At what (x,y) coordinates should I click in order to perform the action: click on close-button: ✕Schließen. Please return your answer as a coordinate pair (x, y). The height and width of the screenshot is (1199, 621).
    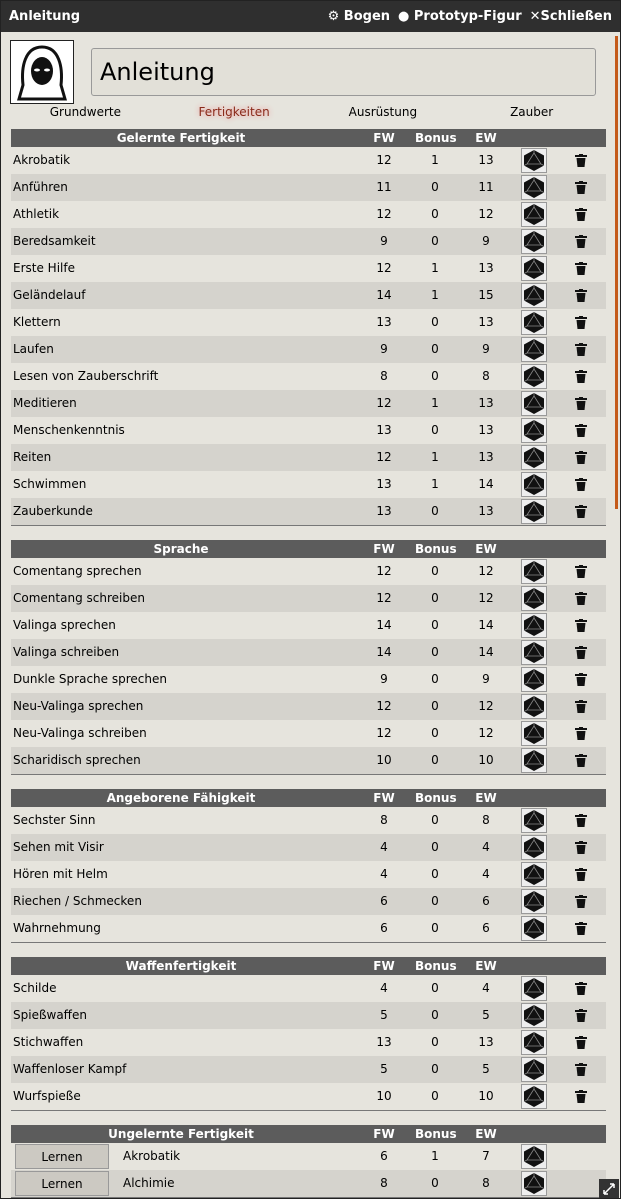
    Looking at the image, I should click on (570, 16).